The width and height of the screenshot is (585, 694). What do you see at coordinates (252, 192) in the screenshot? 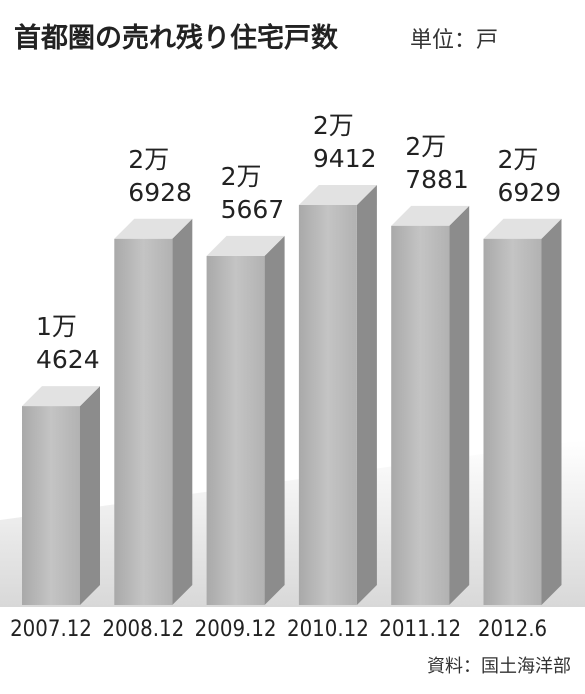
I see `value-label: 2万 5667` at bounding box center [252, 192].